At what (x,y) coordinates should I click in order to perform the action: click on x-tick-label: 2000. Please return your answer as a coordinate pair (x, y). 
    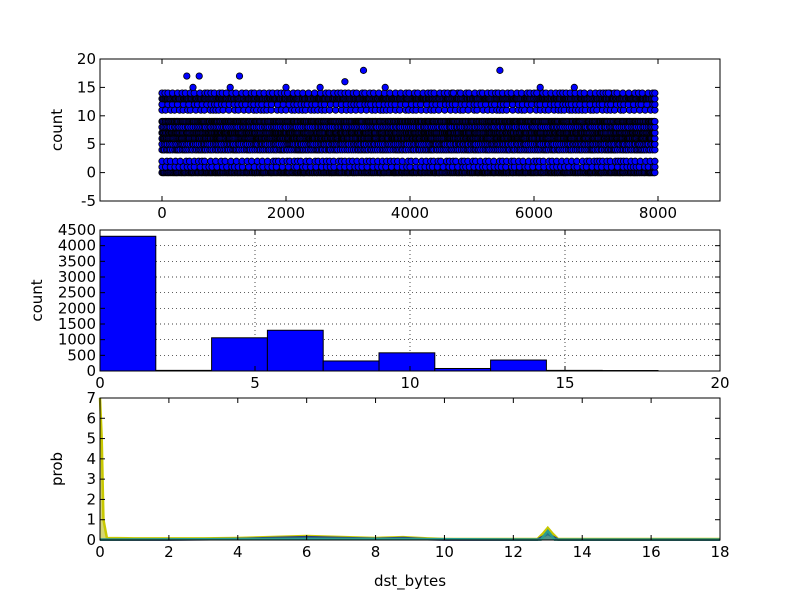
    Looking at the image, I should click on (286, 213).